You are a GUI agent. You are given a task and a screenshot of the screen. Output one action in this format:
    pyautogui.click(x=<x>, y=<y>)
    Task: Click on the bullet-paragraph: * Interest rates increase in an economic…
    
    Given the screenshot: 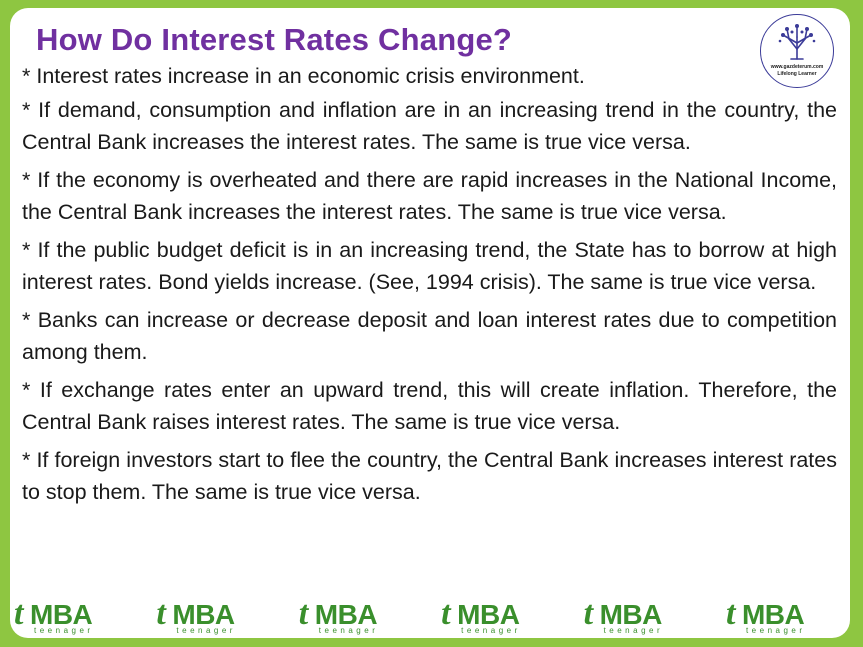 What is the action you would take?
    pyautogui.click(x=303, y=76)
    